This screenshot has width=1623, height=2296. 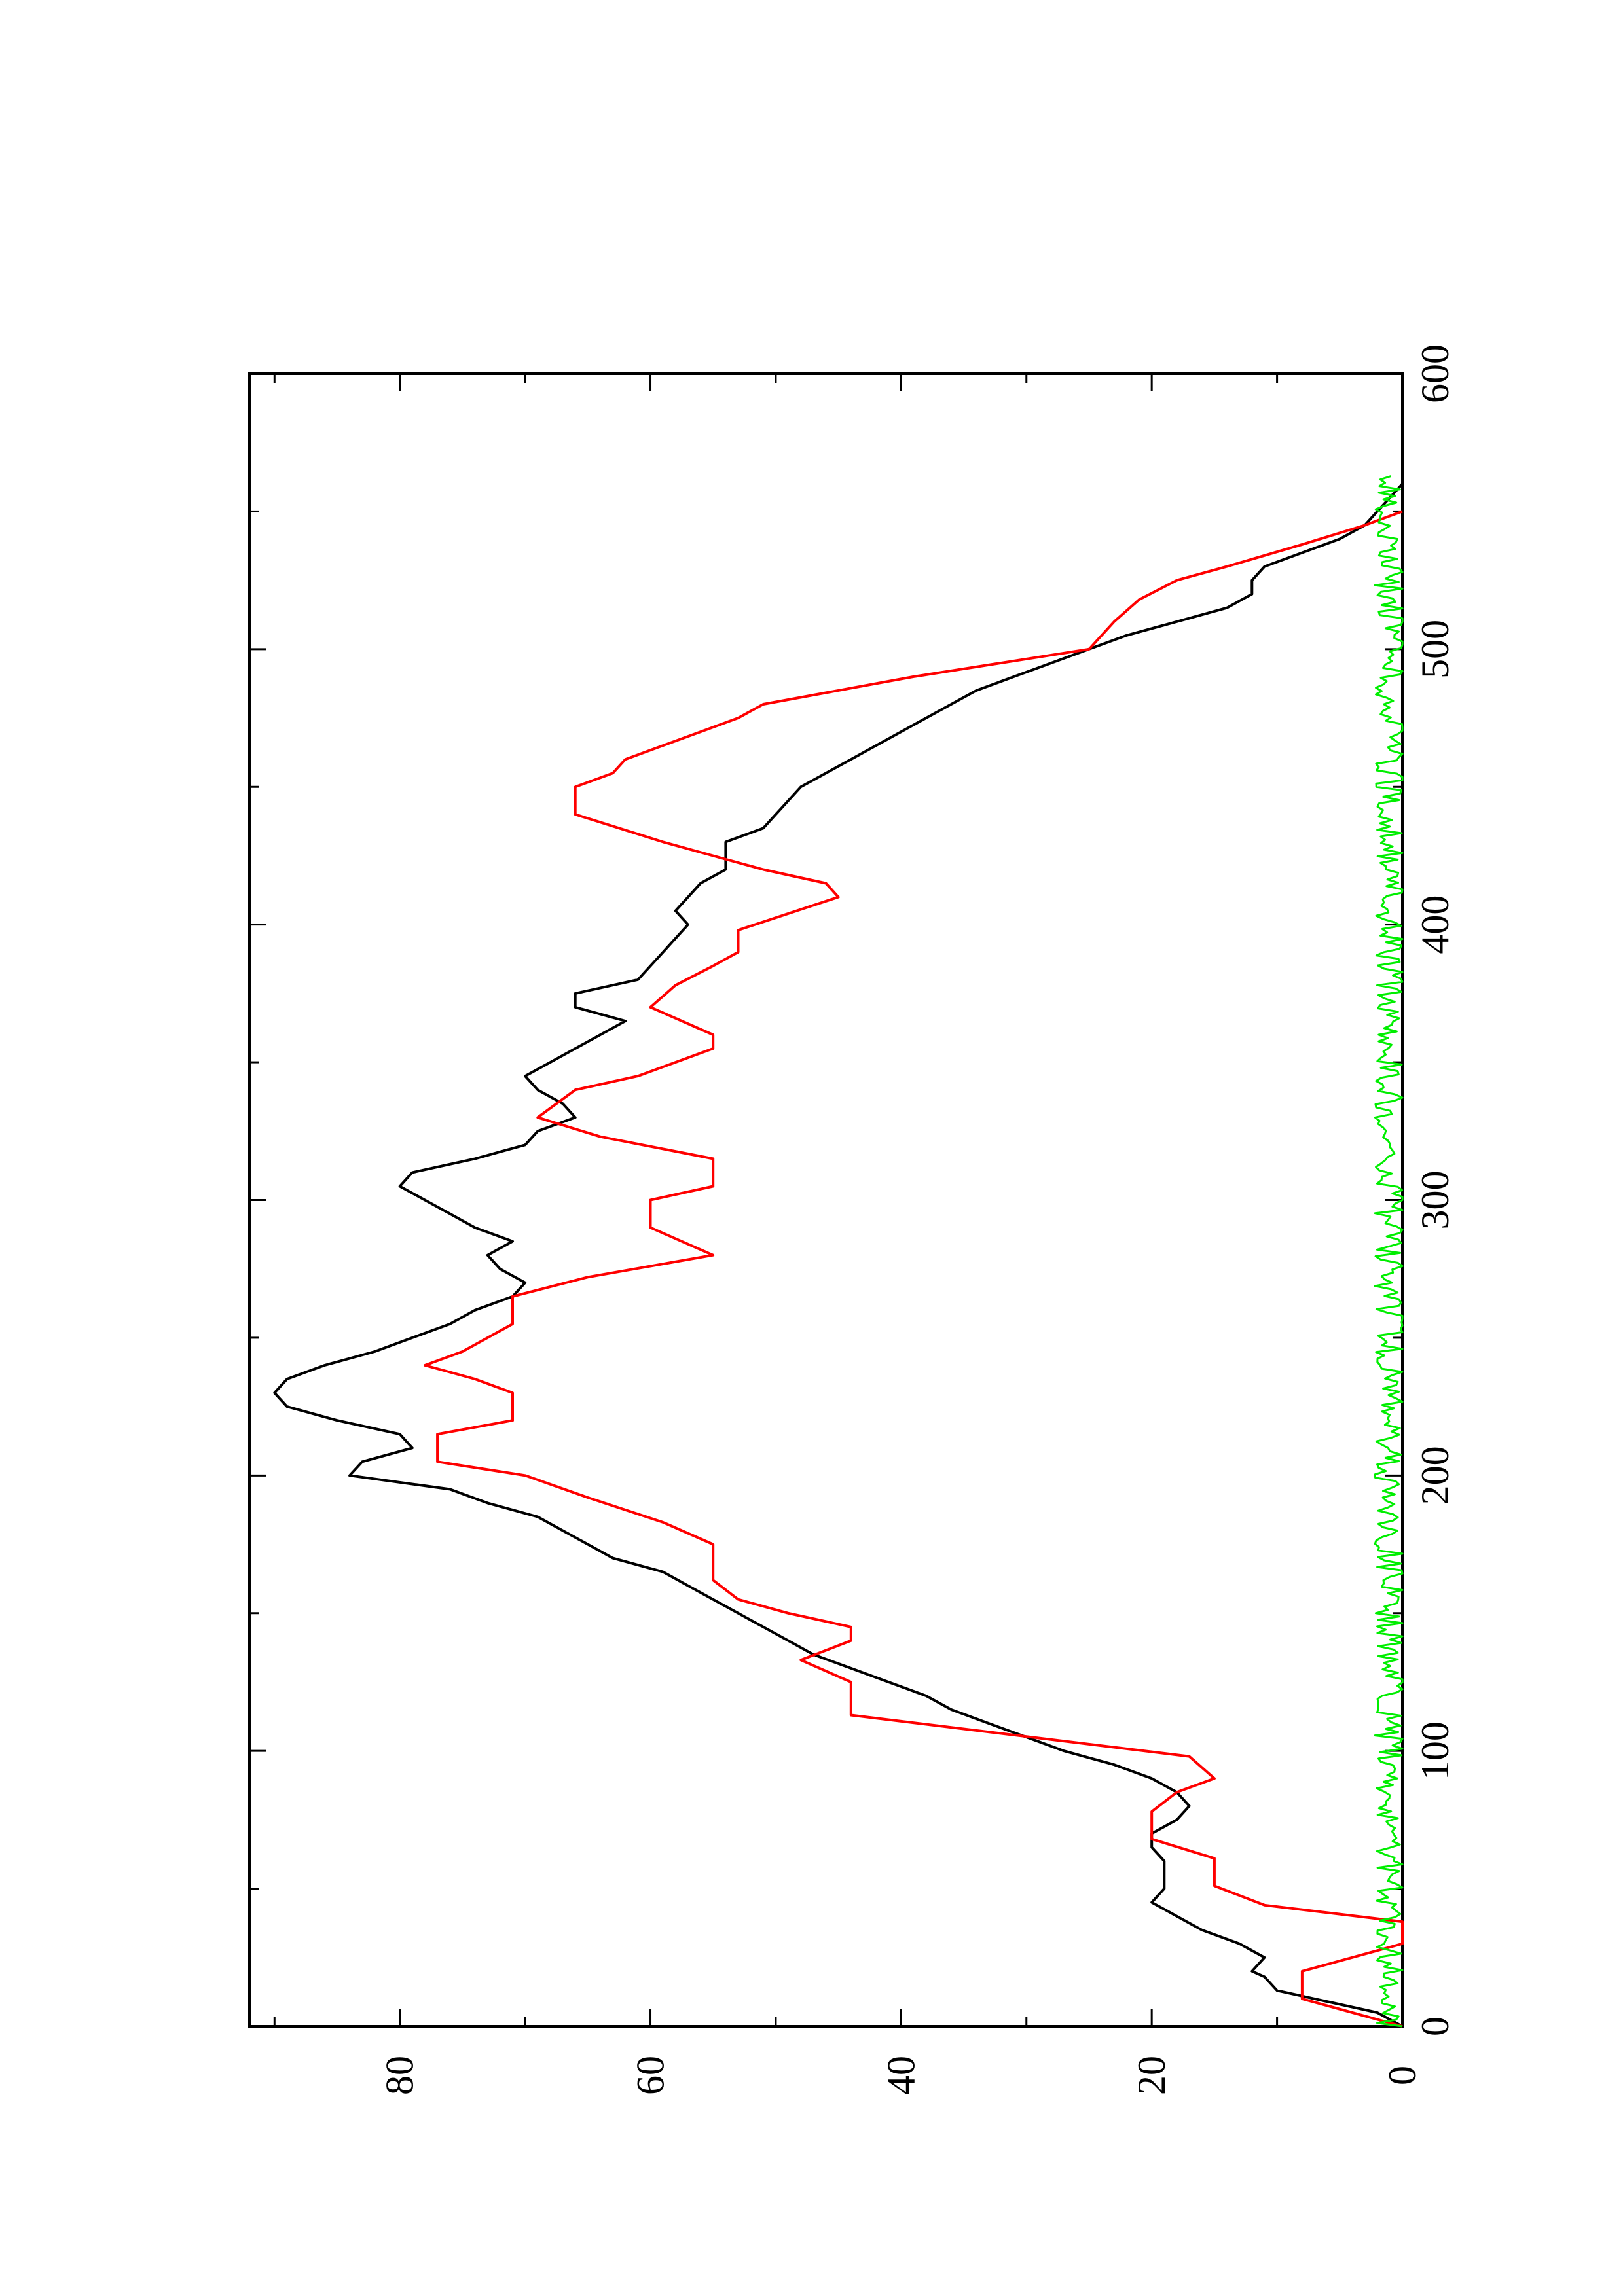 I want to click on y-tick-label: 40, so click(x=900, y=2075).